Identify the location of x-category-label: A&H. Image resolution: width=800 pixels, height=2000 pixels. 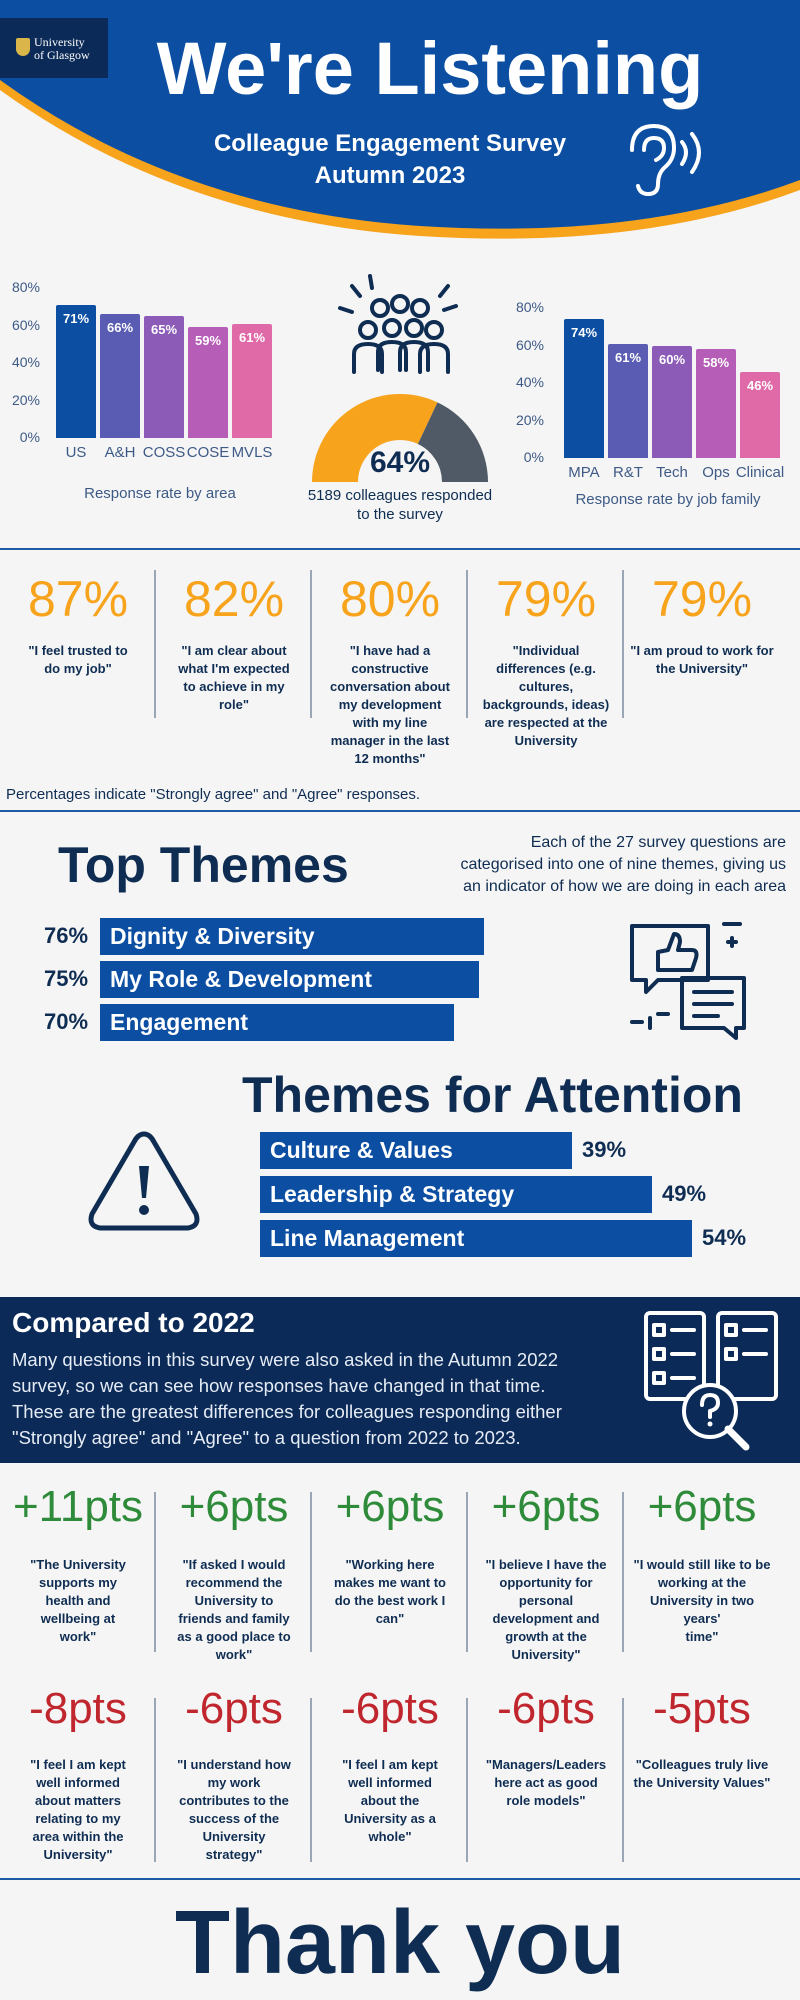
(120, 452).